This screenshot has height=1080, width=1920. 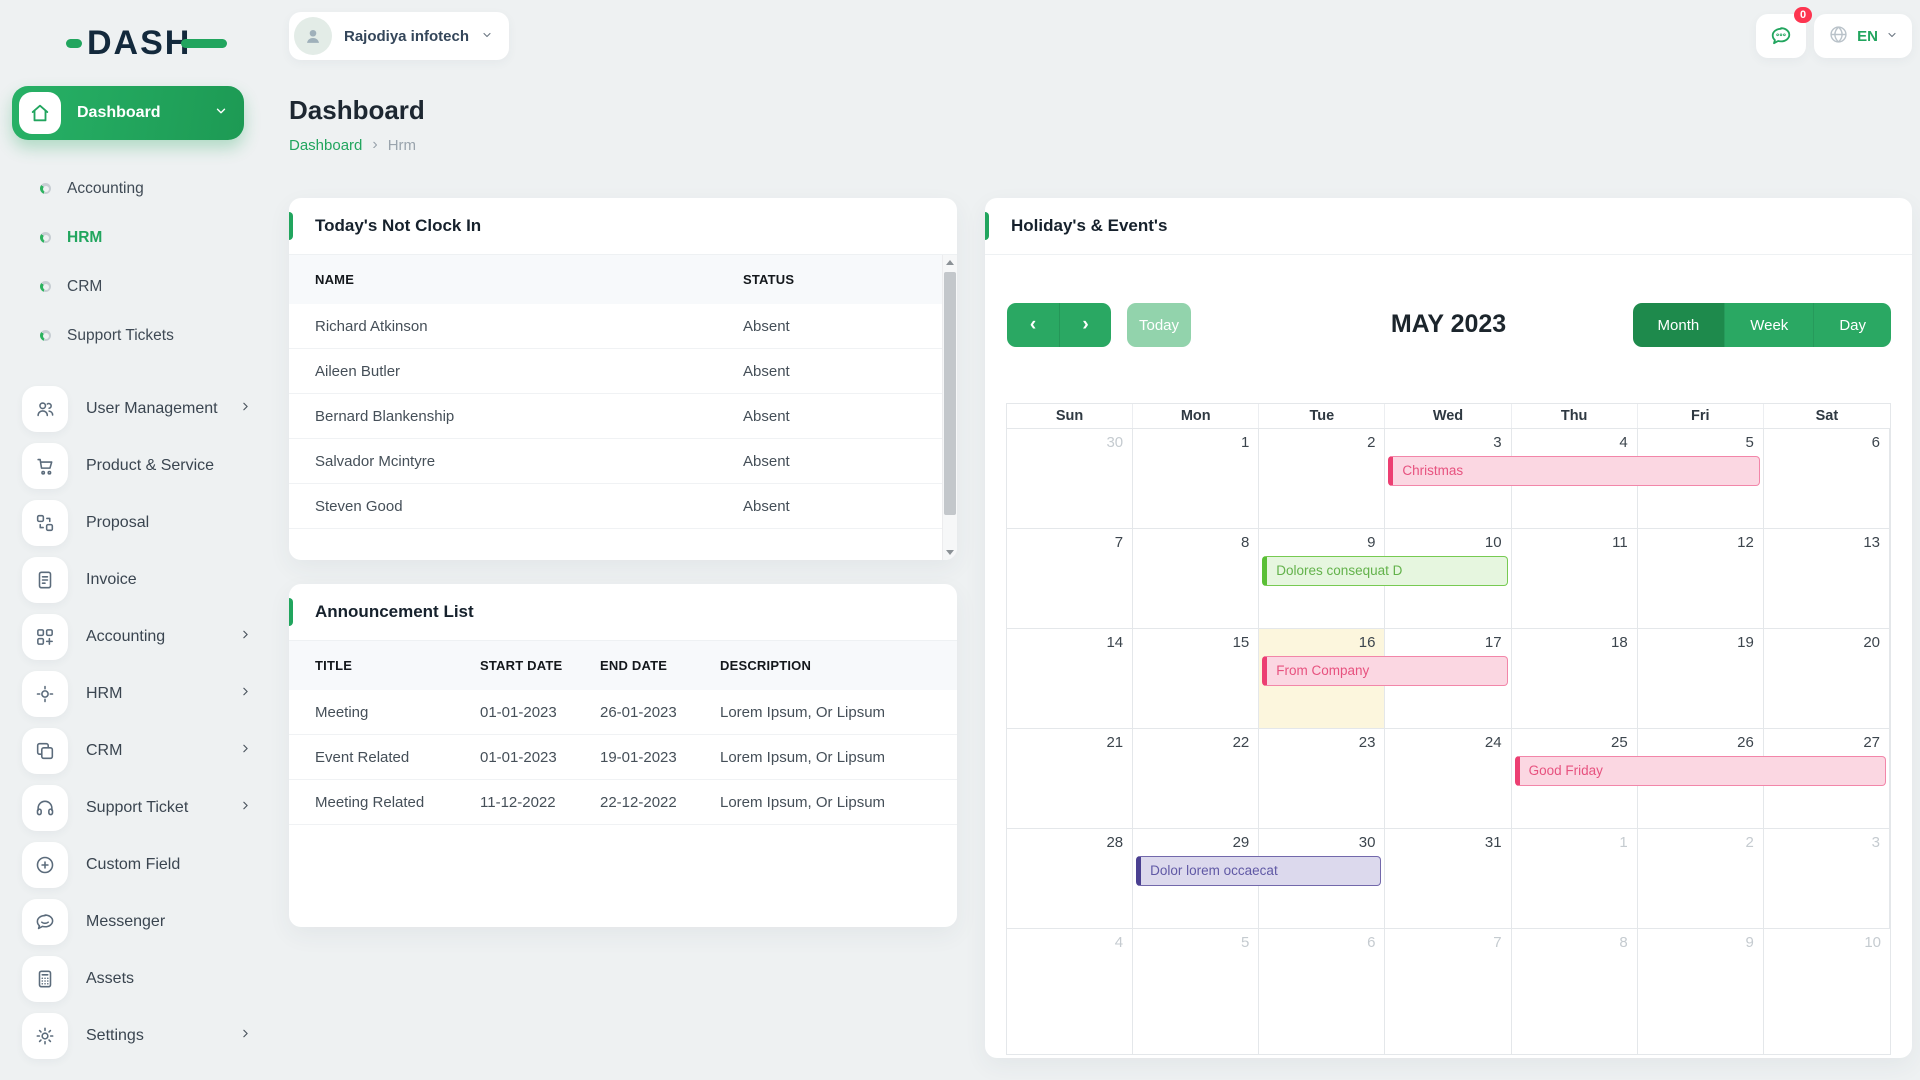 I want to click on calendar-event: Good Friday, so click(x=1700, y=771).